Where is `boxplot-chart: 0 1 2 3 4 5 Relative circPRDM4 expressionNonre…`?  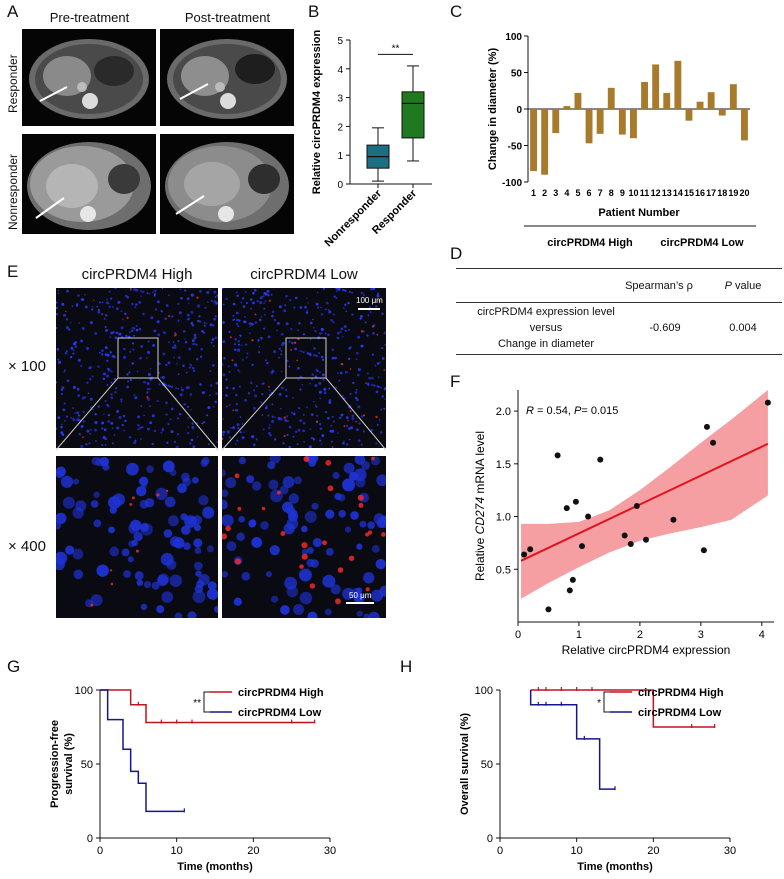
boxplot-chart: 0 1 2 3 4 5 Relative circPRDM4 expressionNonre… is located at coordinates (371, 139).